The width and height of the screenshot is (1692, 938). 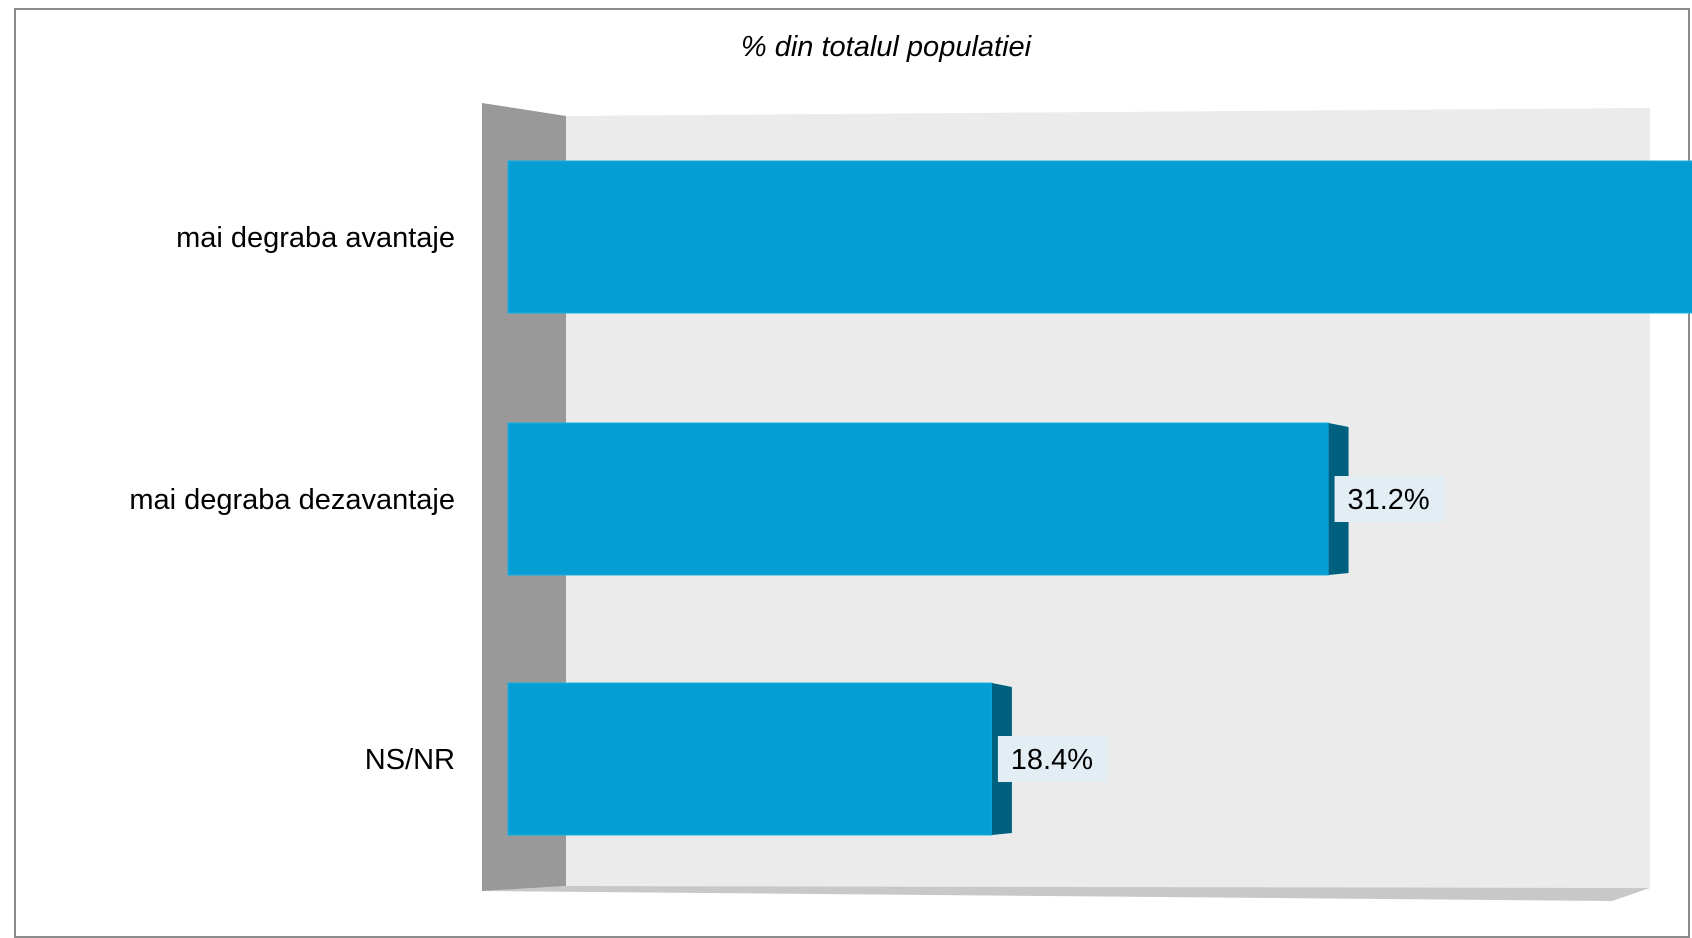 I want to click on category-label-2: mai degraba dezavantaje, so click(x=292, y=500).